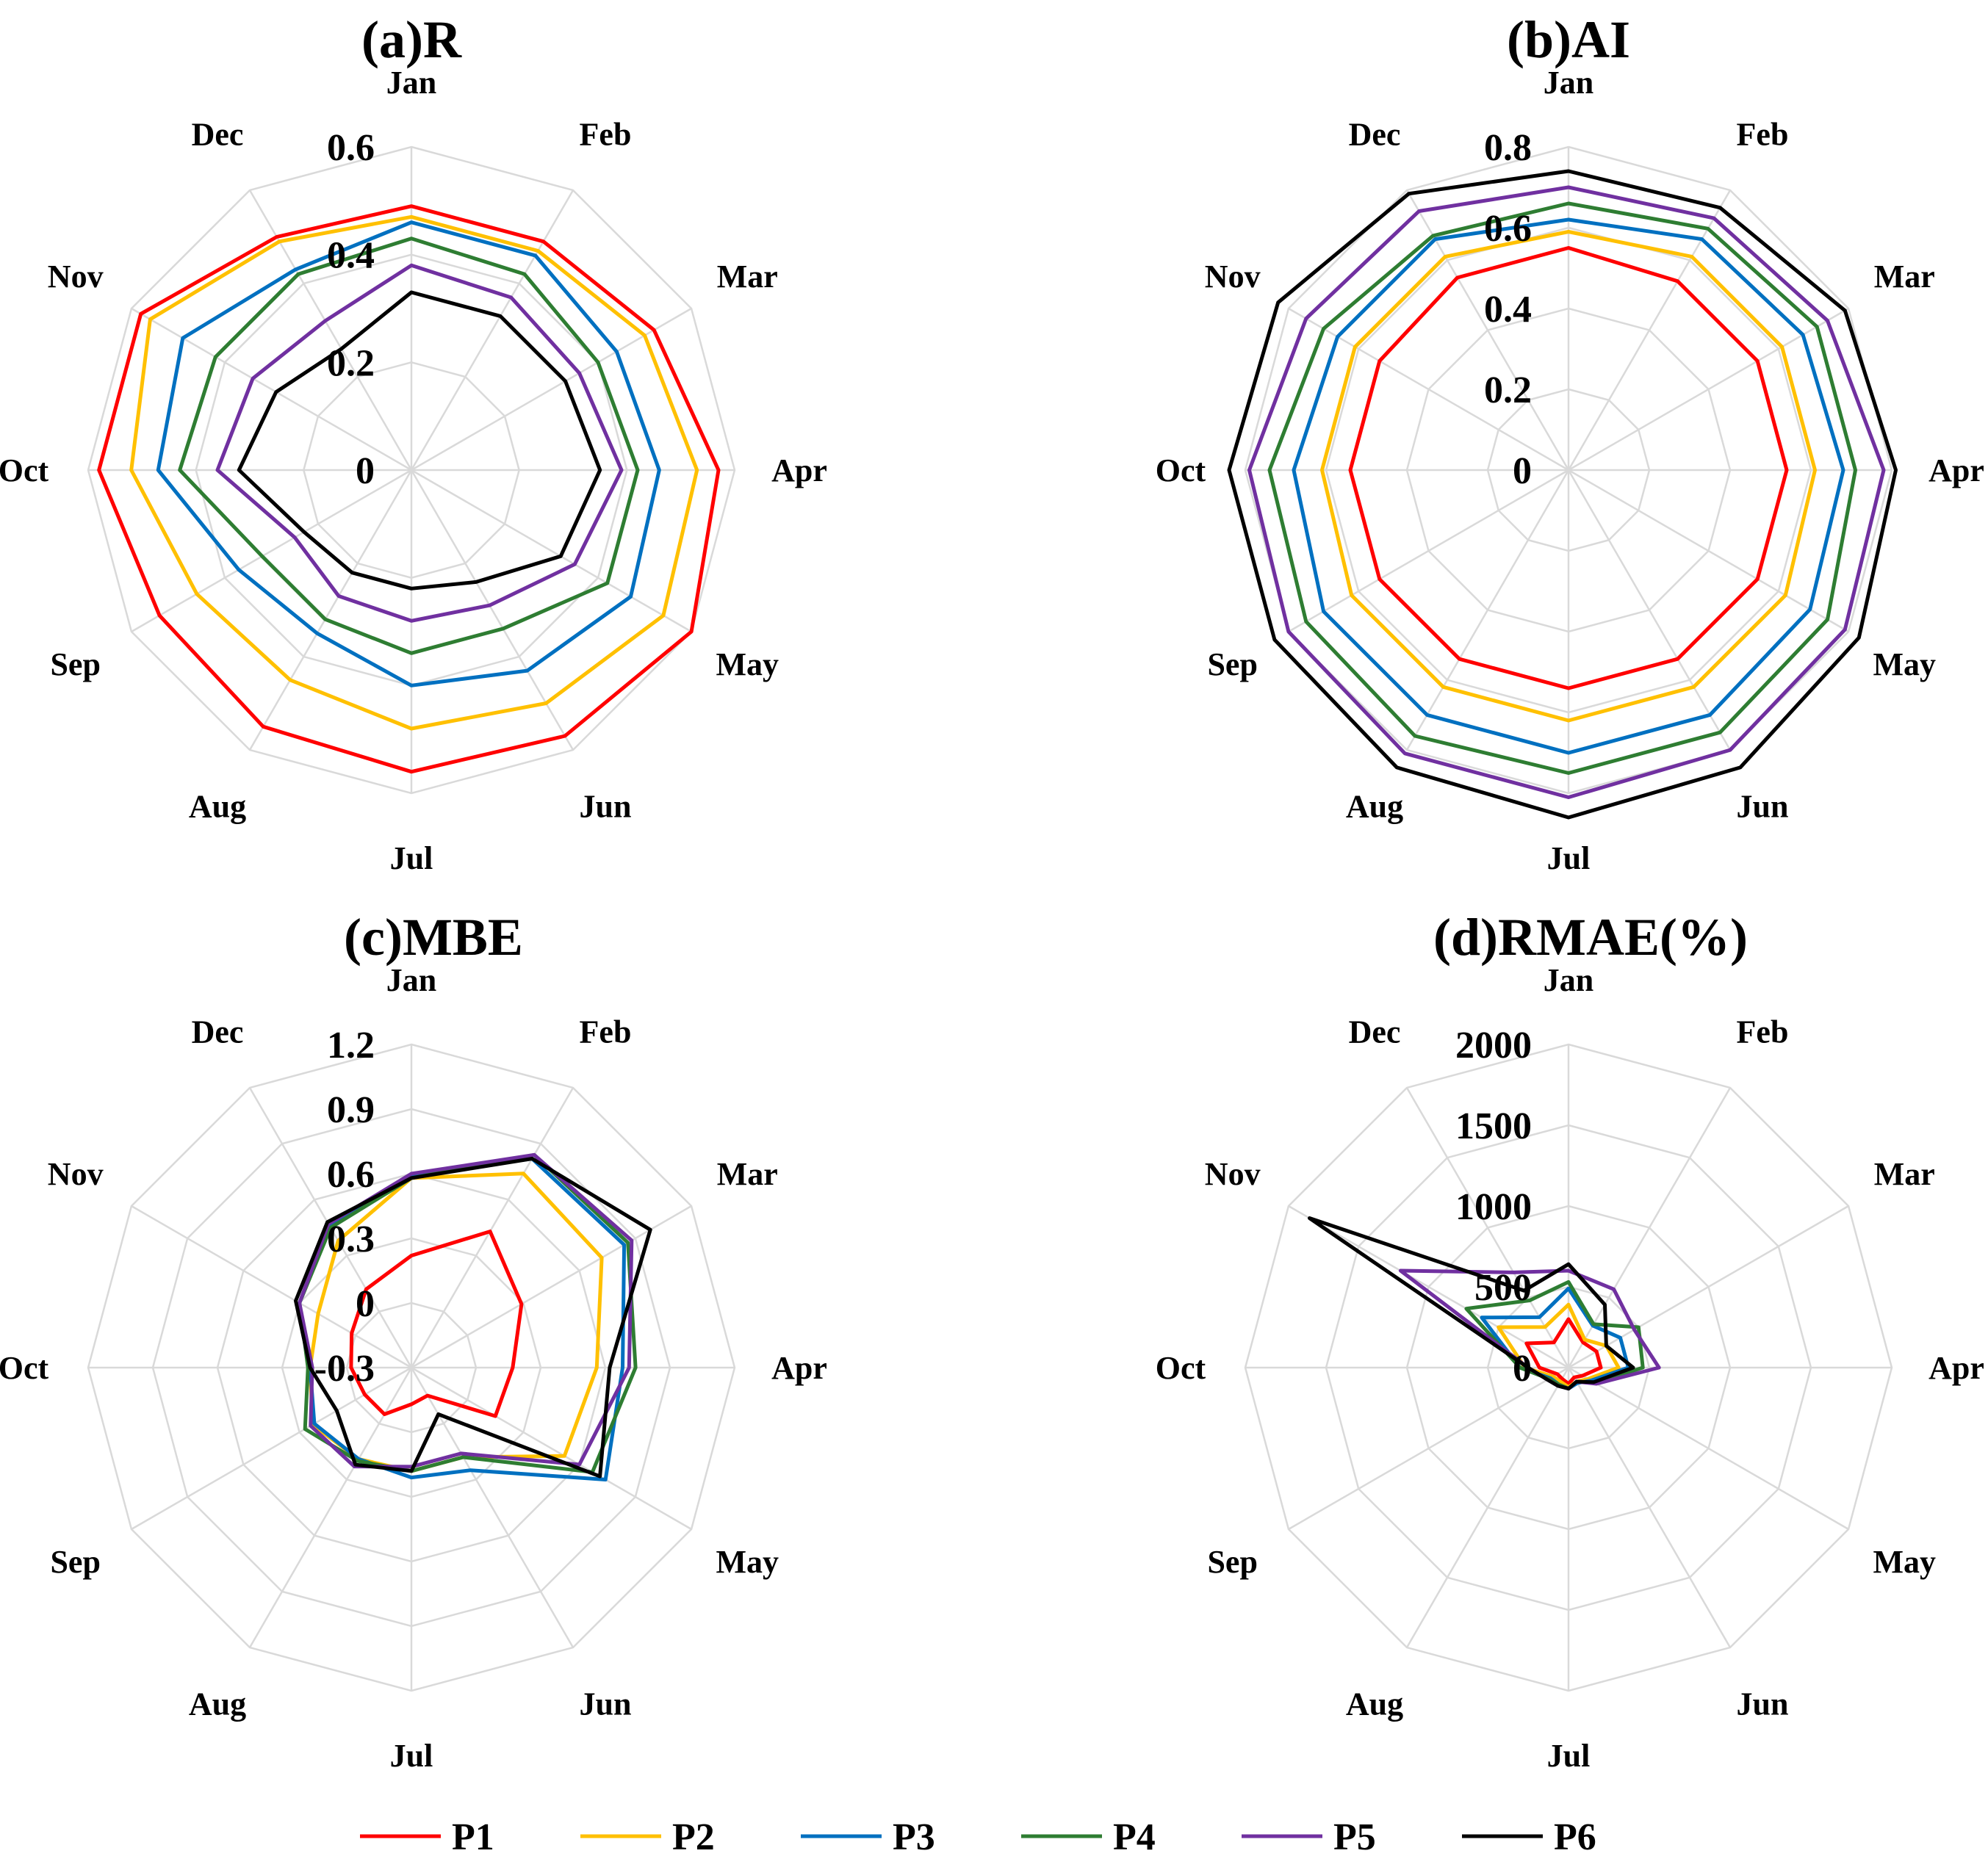 The width and height of the screenshot is (1988, 1870). Describe the element at coordinates (1088, 1837) in the screenshot. I see `legend-item-p4: P4` at that location.